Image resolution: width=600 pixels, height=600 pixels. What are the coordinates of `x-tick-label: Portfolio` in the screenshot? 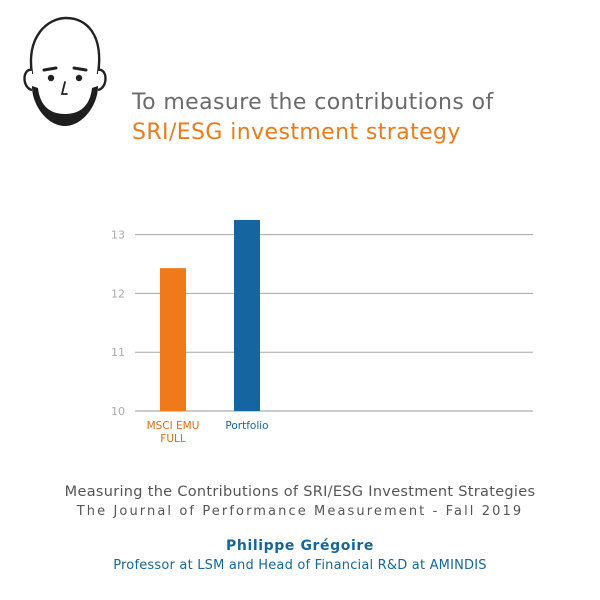 It's located at (246, 426).